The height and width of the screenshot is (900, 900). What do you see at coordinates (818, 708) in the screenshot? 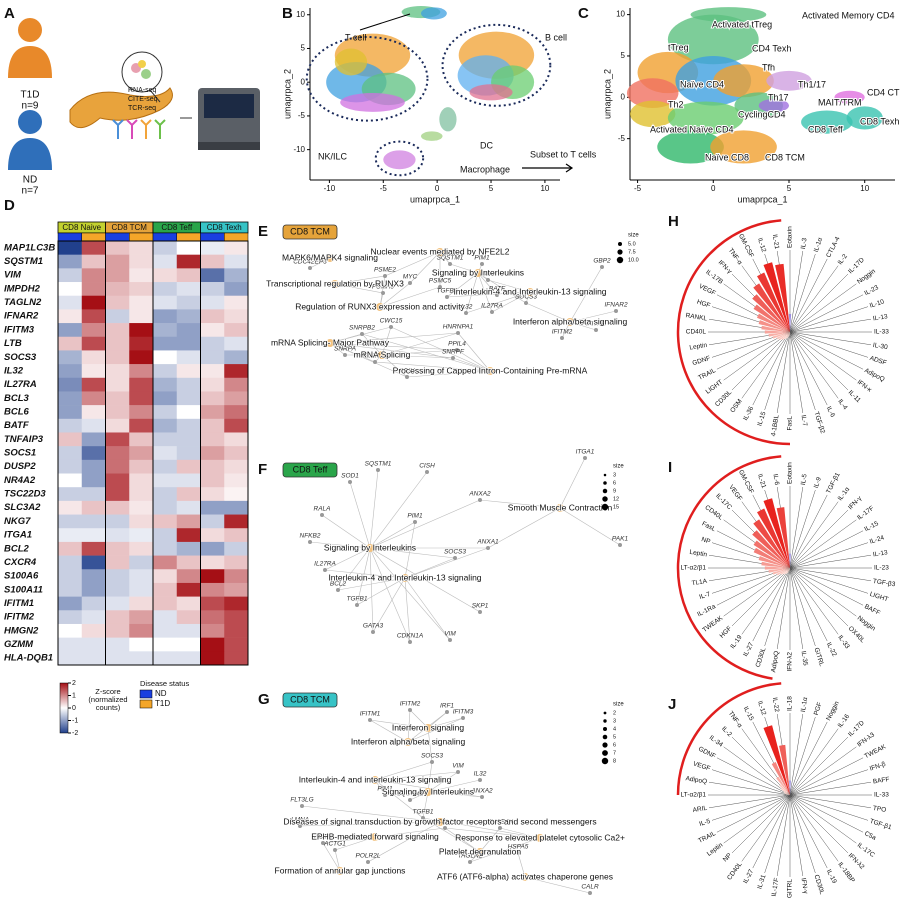
I see `cytokine-label: PGF` at bounding box center [818, 708].